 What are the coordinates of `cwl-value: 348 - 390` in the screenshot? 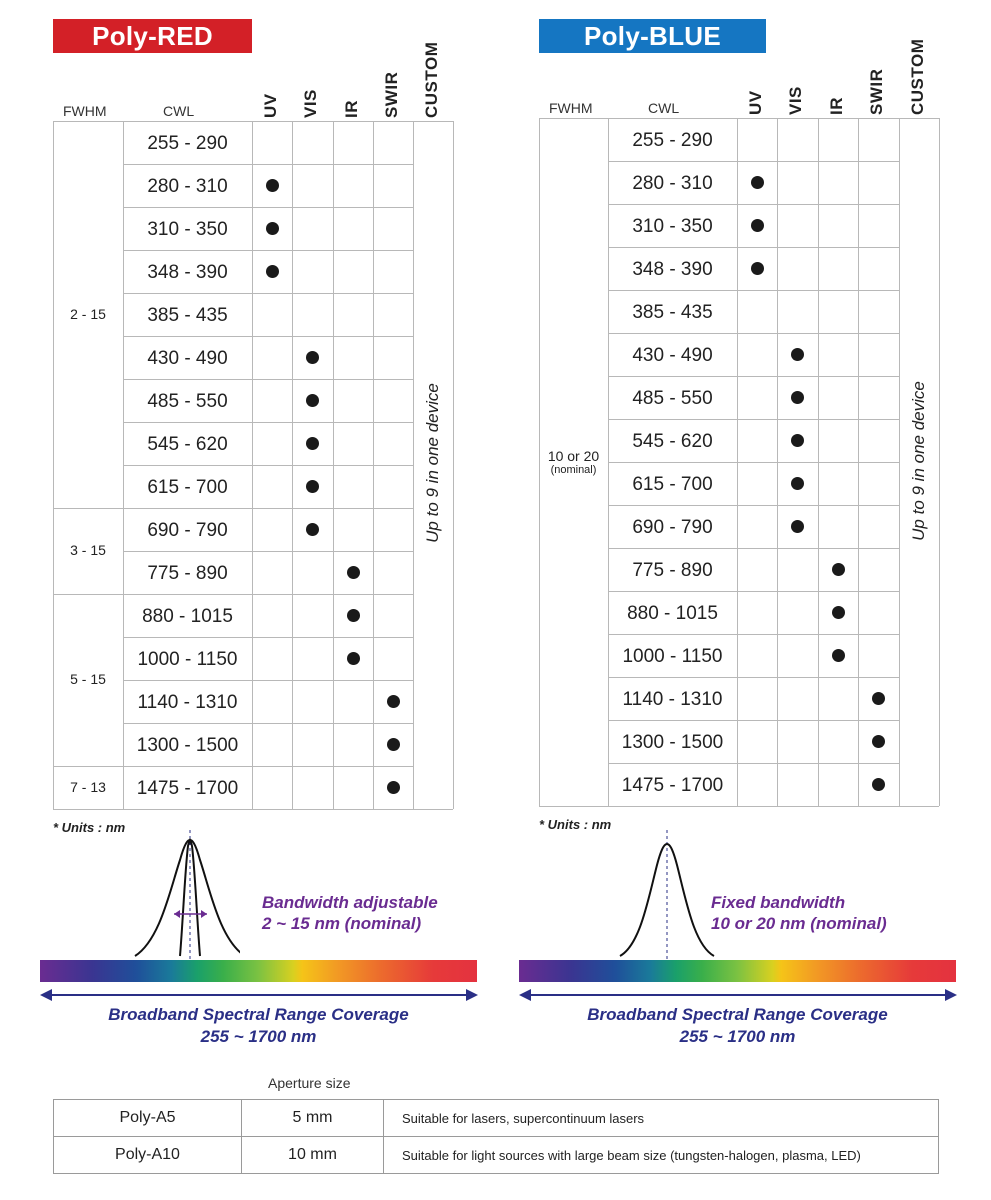 It's located at (672, 269).